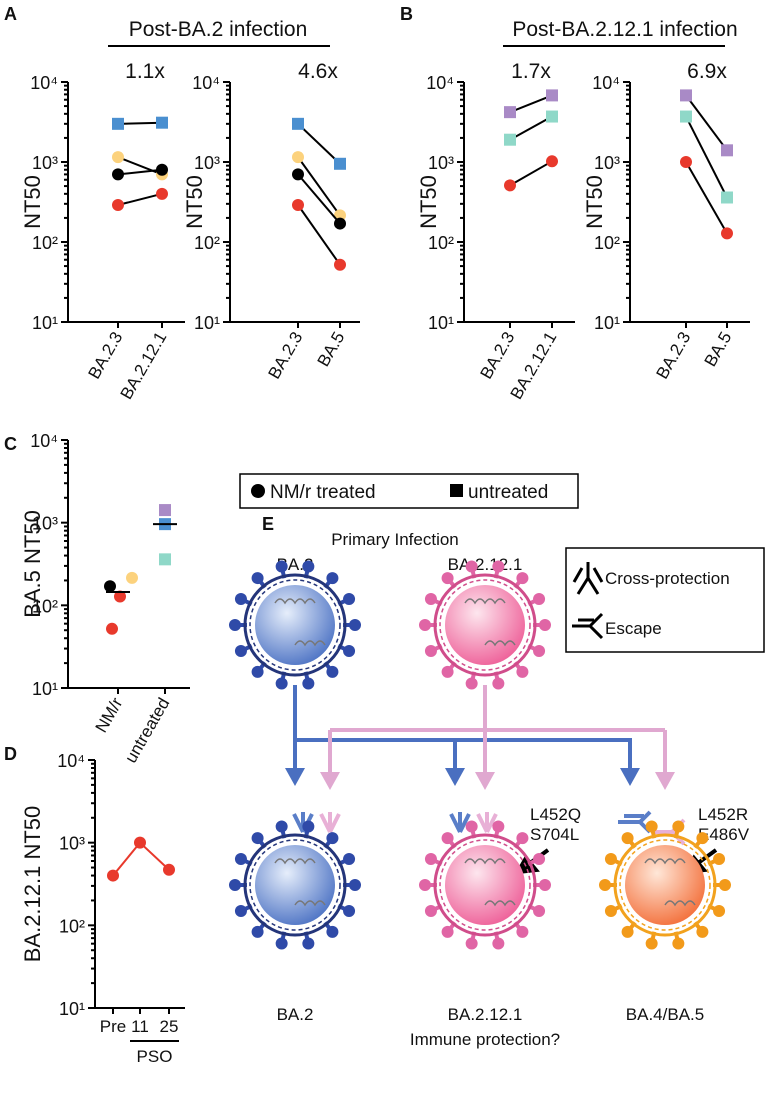  Describe the element at coordinates (318, 71) in the screenshot. I see `chart-title: 4.6x` at that location.